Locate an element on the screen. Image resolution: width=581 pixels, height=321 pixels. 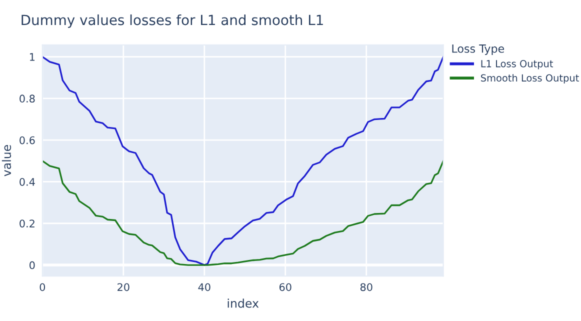
x-tick-label: 60 is located at coordinates (285, 287).